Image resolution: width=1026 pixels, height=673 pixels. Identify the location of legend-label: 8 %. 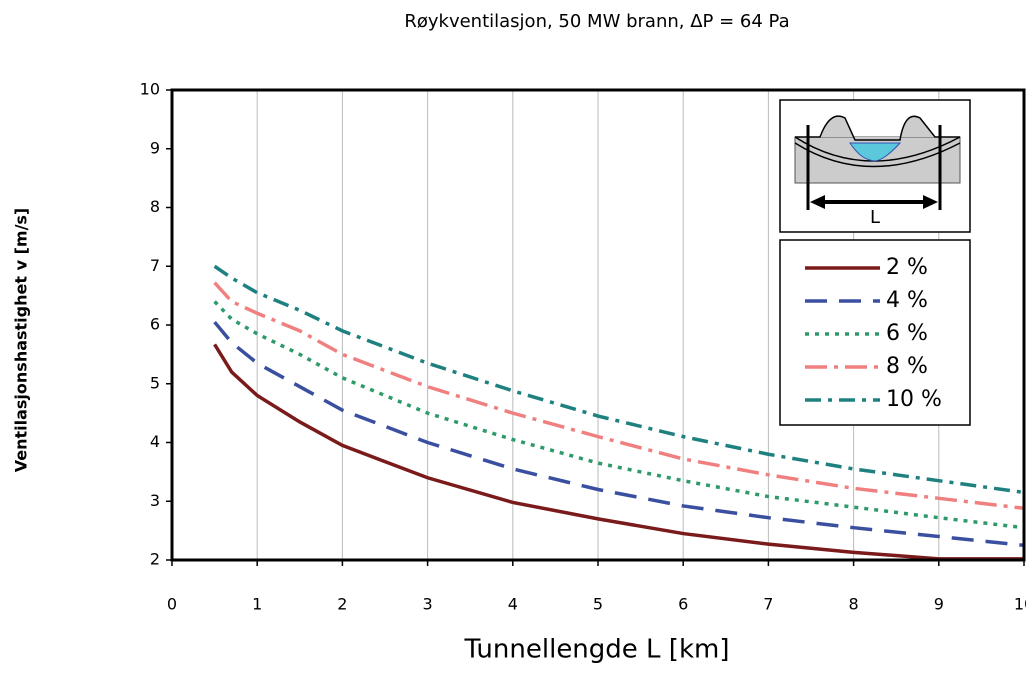
(907, 366).